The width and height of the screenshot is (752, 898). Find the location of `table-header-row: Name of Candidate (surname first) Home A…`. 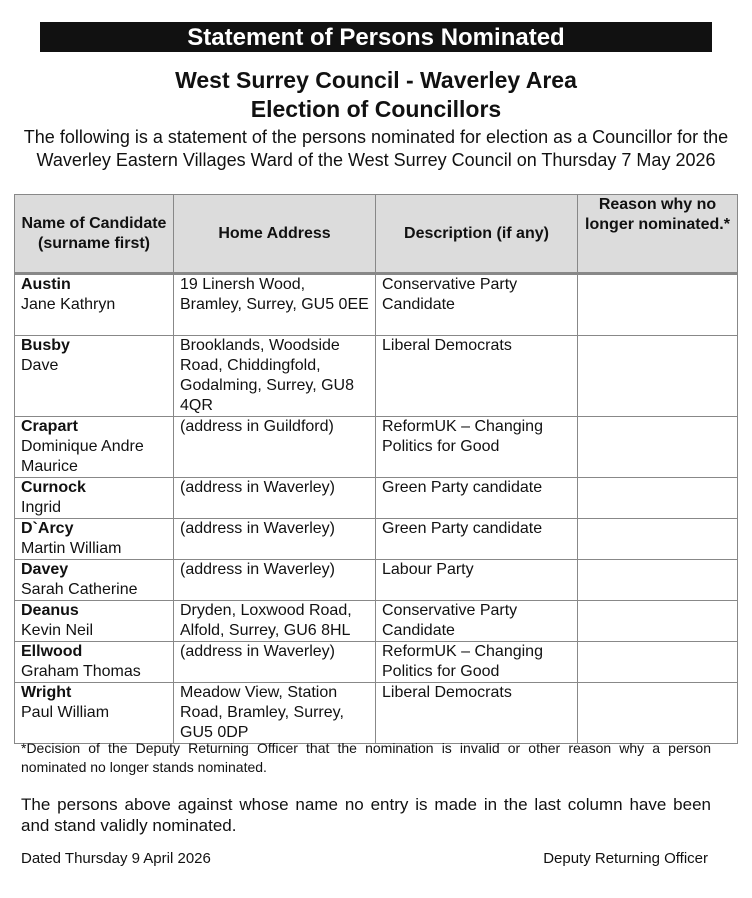

table-header-row: Name of Candidate (surname first) Home A… is located at coordinates (376, 234).